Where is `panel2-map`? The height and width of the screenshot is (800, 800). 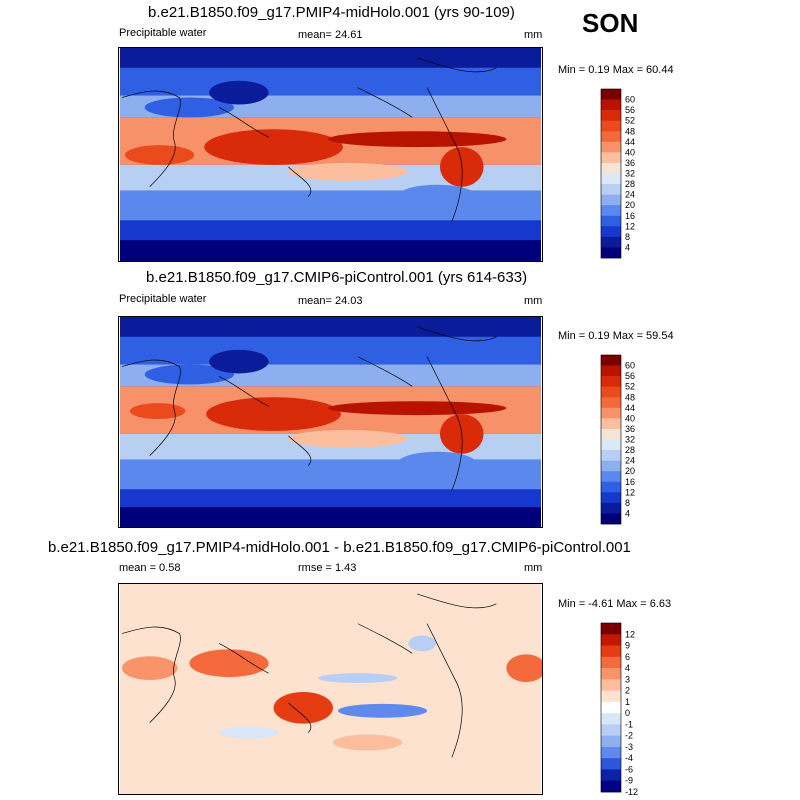
panel2-map is located at coordinates (330, 422).